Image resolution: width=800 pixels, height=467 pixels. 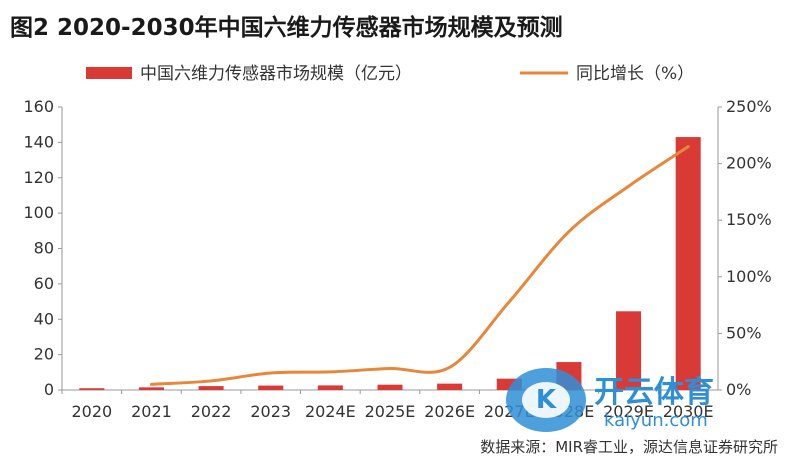 I want to click on y-right-tick-label: 250%, so click(x=749, y=106).